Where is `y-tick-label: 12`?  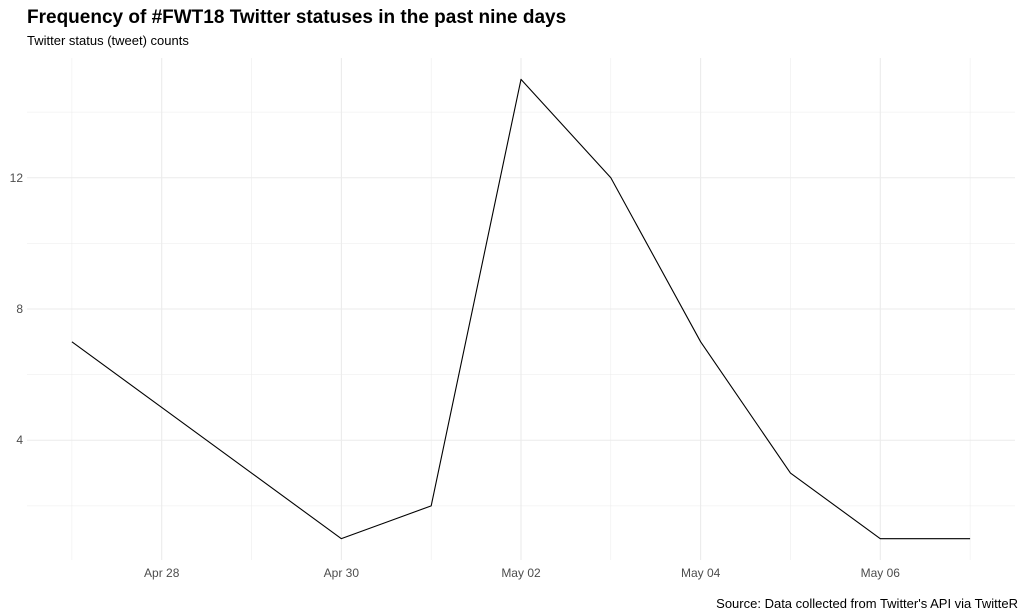 y-tick-label: 12 is located at coordinates (17, 178).